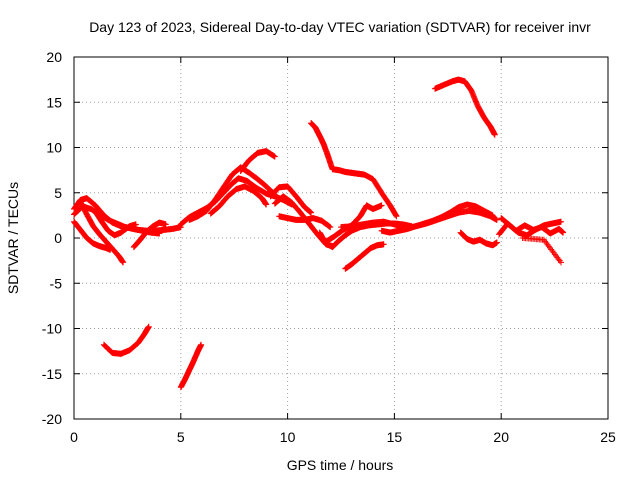  I want to click on y-tick-label: 15, so click(54, 102).